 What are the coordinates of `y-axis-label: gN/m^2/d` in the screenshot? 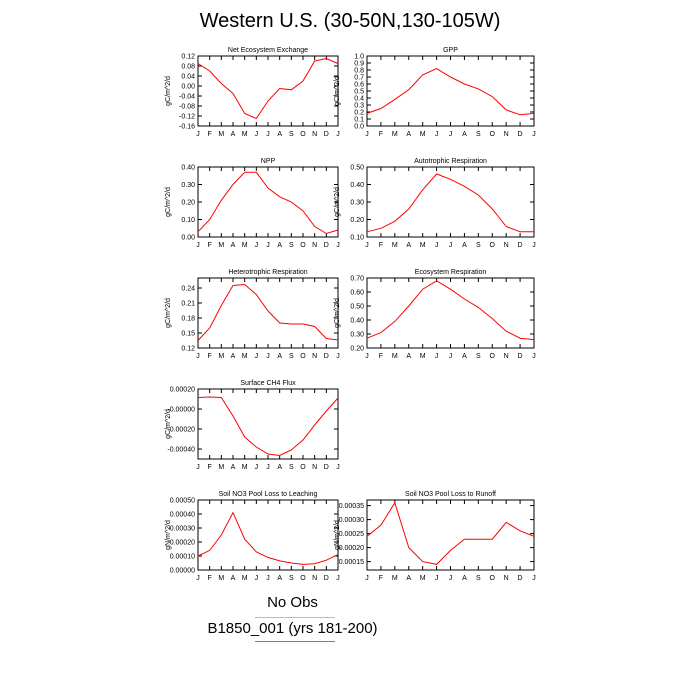 It's located at (168, 535).